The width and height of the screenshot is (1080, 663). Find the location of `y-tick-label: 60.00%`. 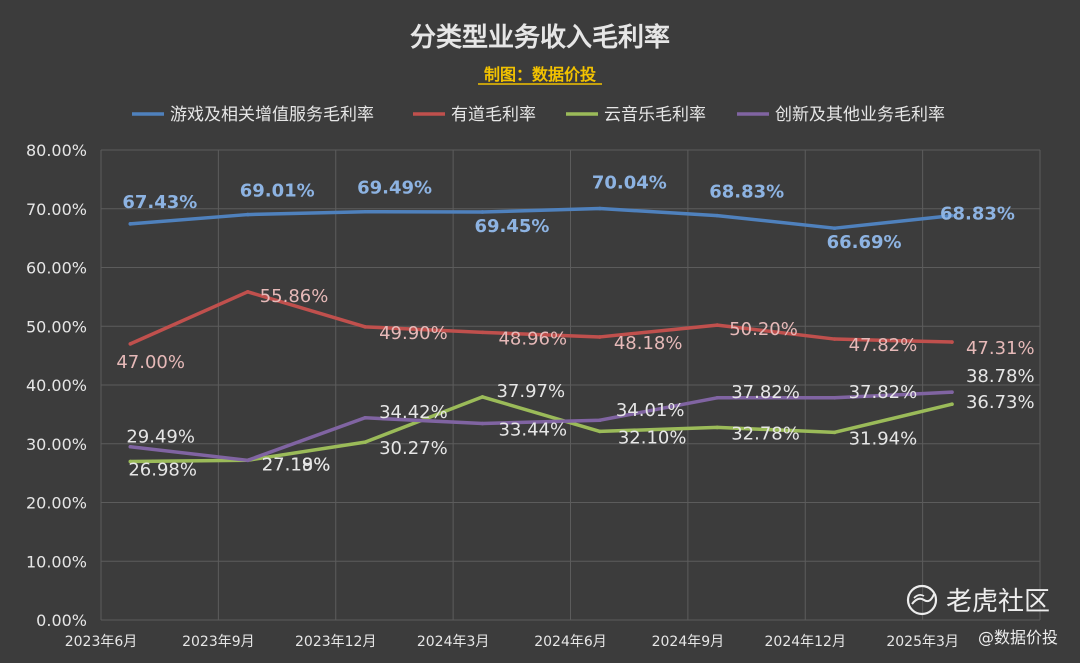

y-tick-label: 60.00% is located at coordinates (56, 268).